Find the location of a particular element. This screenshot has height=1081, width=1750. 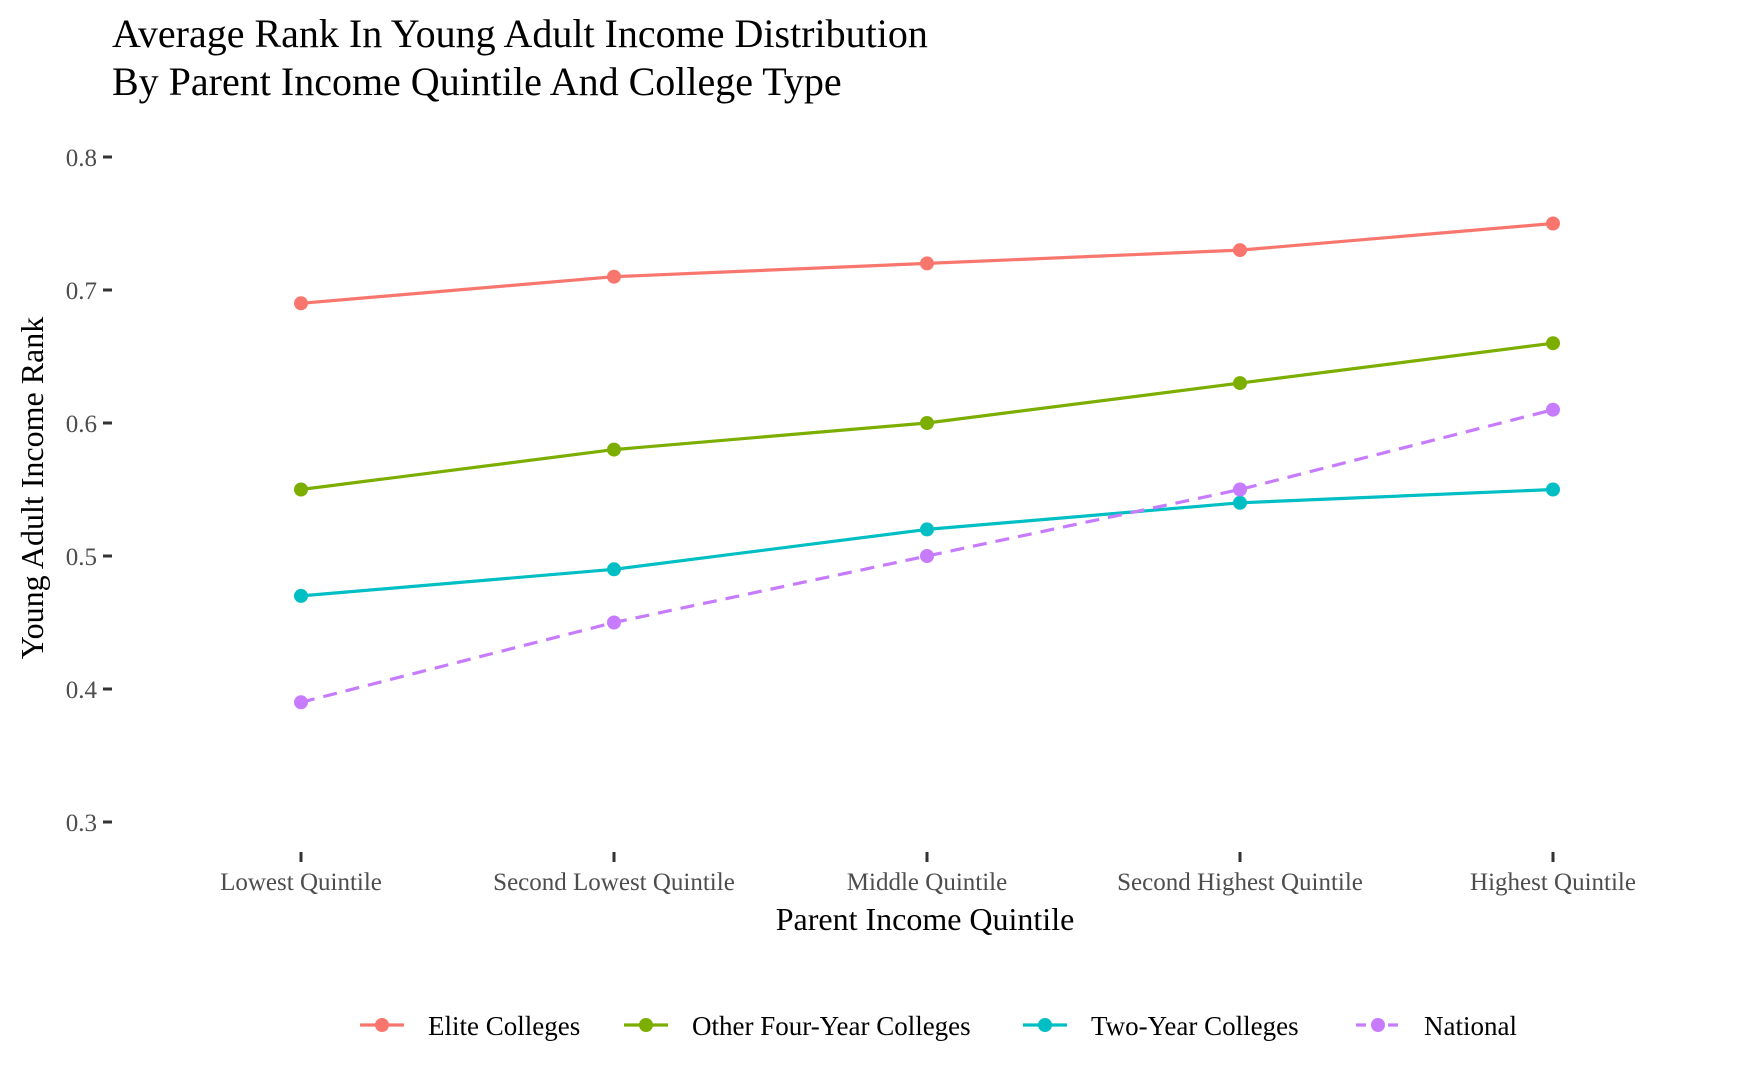

legend-item: Other Four-Year Colleges is located at coordinates (797, 1026).